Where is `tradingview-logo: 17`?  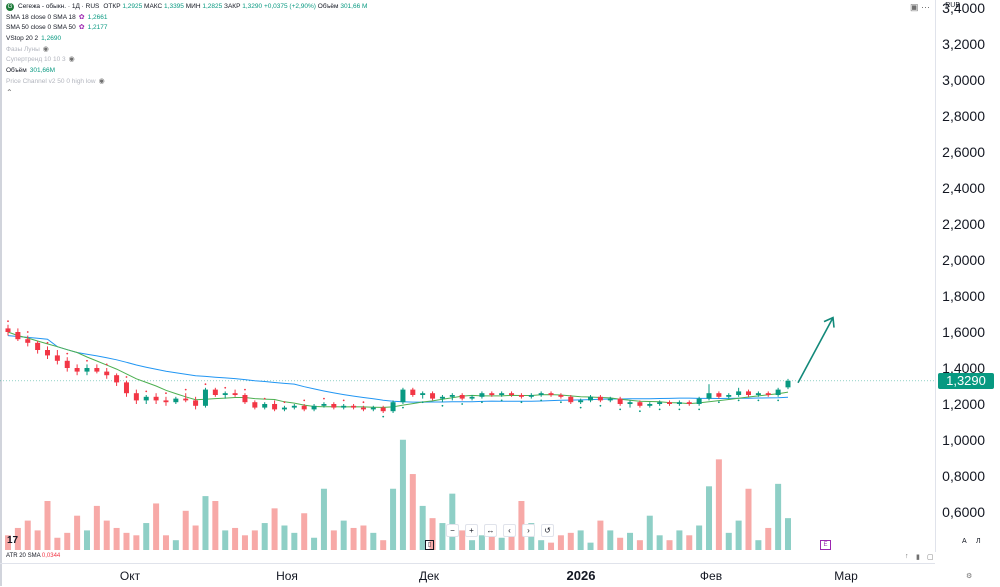 tradingview-logo: 17 is located at coordinates (13, 540).